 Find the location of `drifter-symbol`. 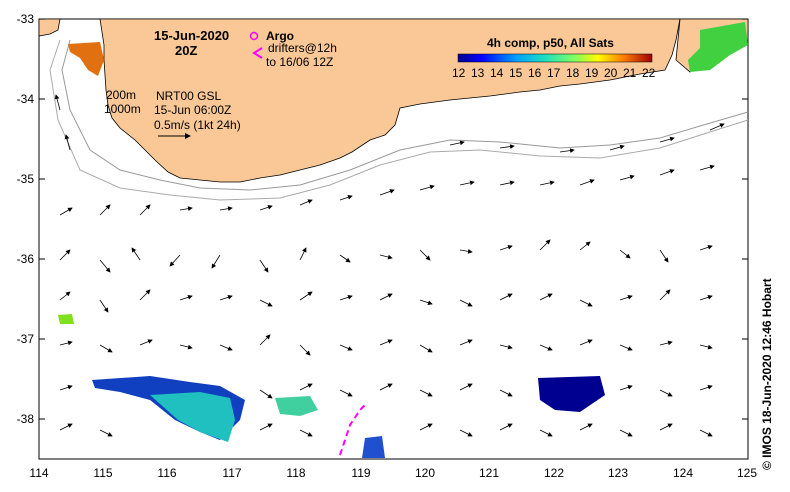

drifter-symbol is located at coordinates (257, 53).